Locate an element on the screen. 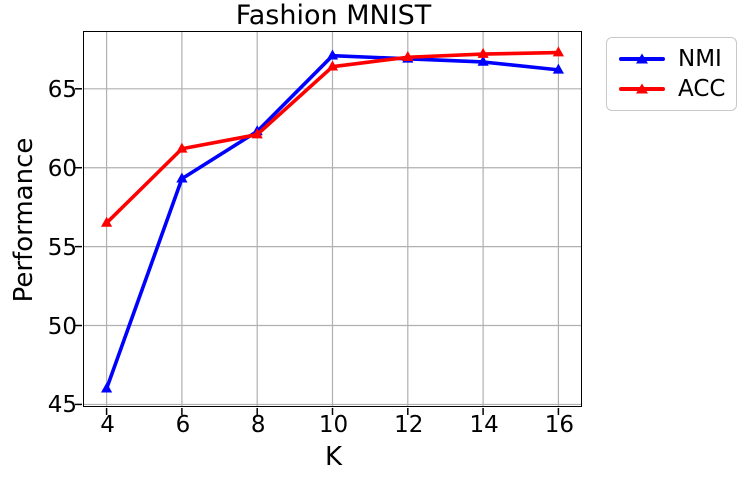  legend-item-acc: ACC is located at coordinates (672, 89).